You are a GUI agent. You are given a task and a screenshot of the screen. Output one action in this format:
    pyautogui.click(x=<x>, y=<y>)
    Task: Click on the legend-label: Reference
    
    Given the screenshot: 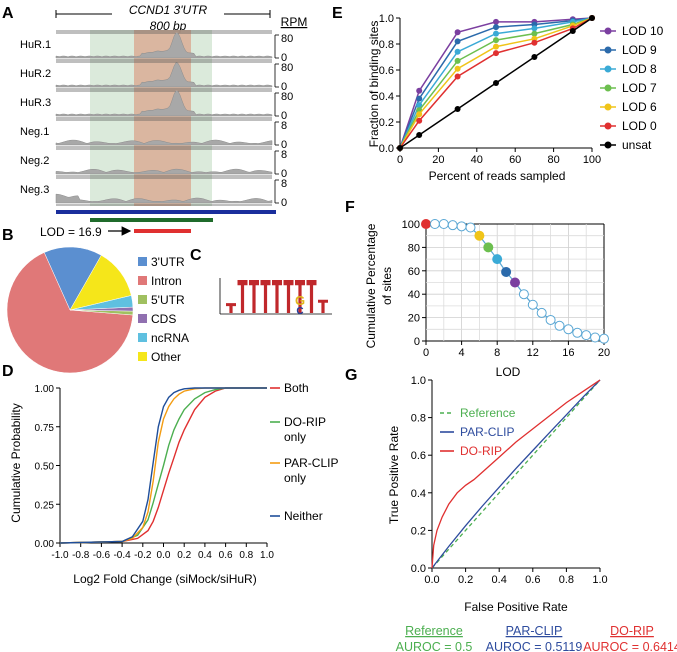 What is the action you would take?
    pyautogui.click(x=488, y=413)
    